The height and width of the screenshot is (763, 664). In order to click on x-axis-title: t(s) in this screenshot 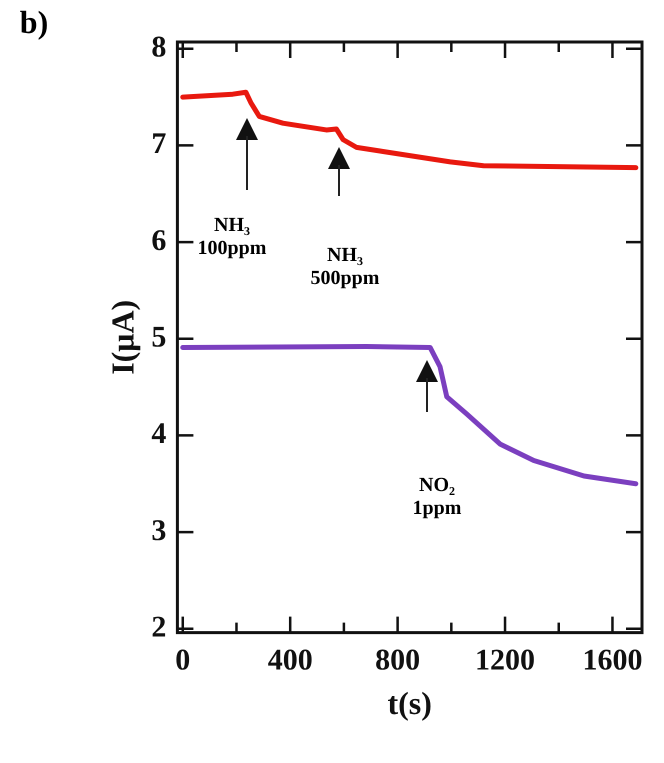, I will do `click(409, 703)`.